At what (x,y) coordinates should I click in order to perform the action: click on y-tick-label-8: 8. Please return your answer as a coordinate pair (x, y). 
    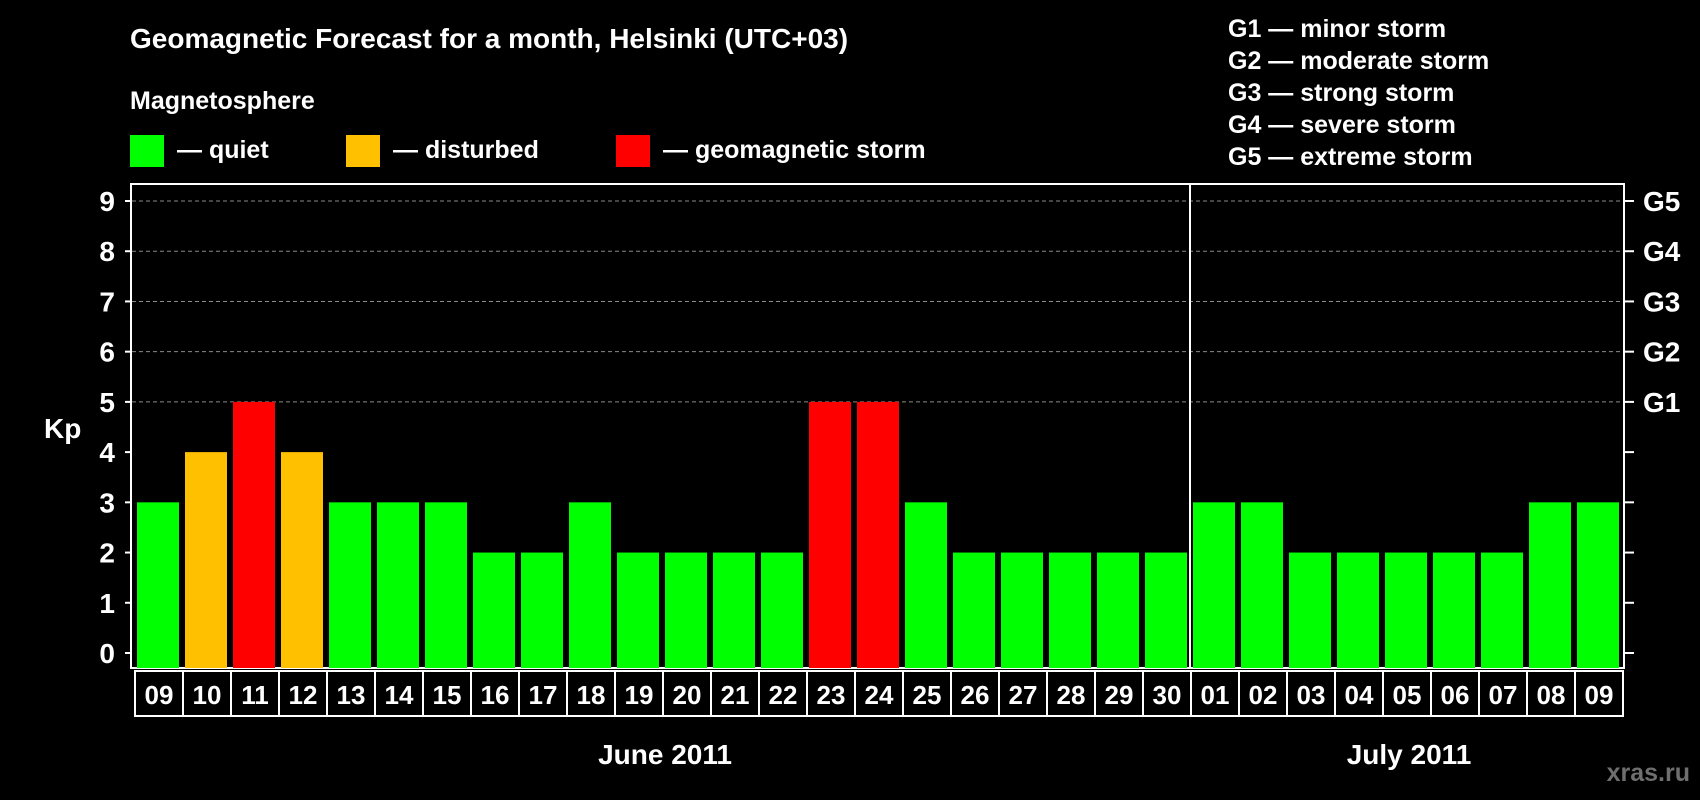
    Looking at the image, I should click on (107, 251).